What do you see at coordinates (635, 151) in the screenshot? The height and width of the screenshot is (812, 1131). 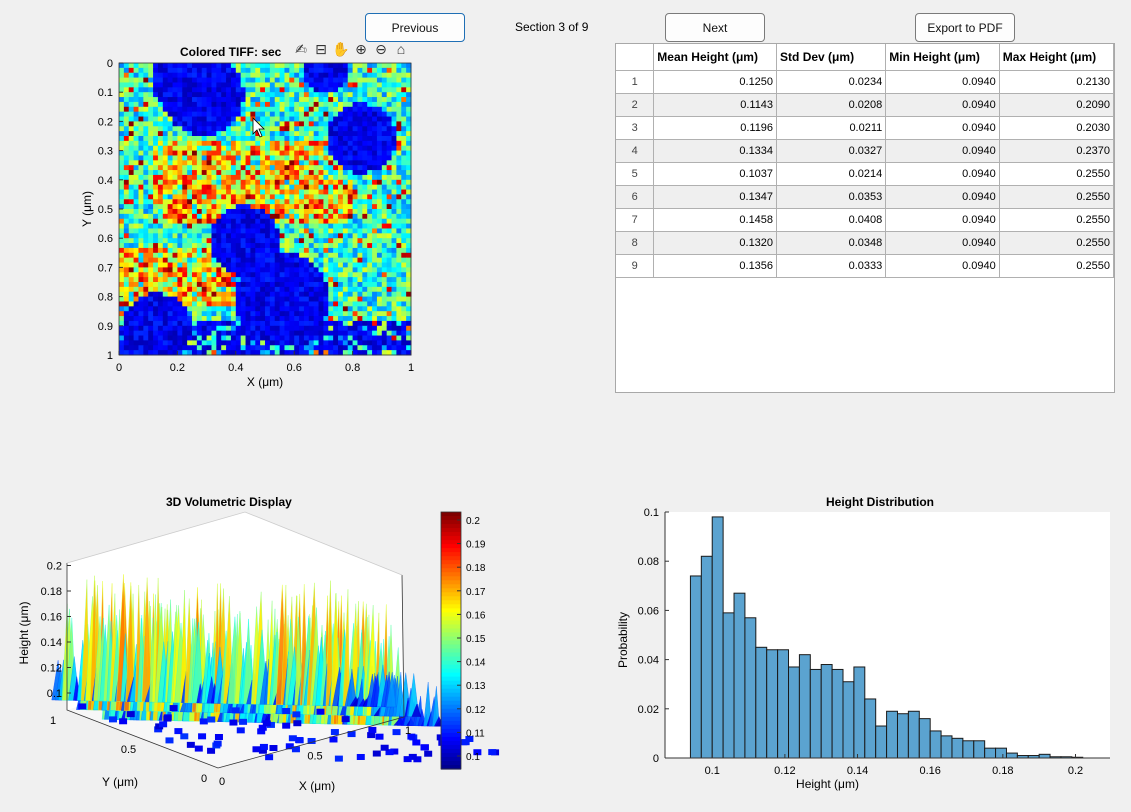 I see `row-number: 4` at bounding box center [635, 151].